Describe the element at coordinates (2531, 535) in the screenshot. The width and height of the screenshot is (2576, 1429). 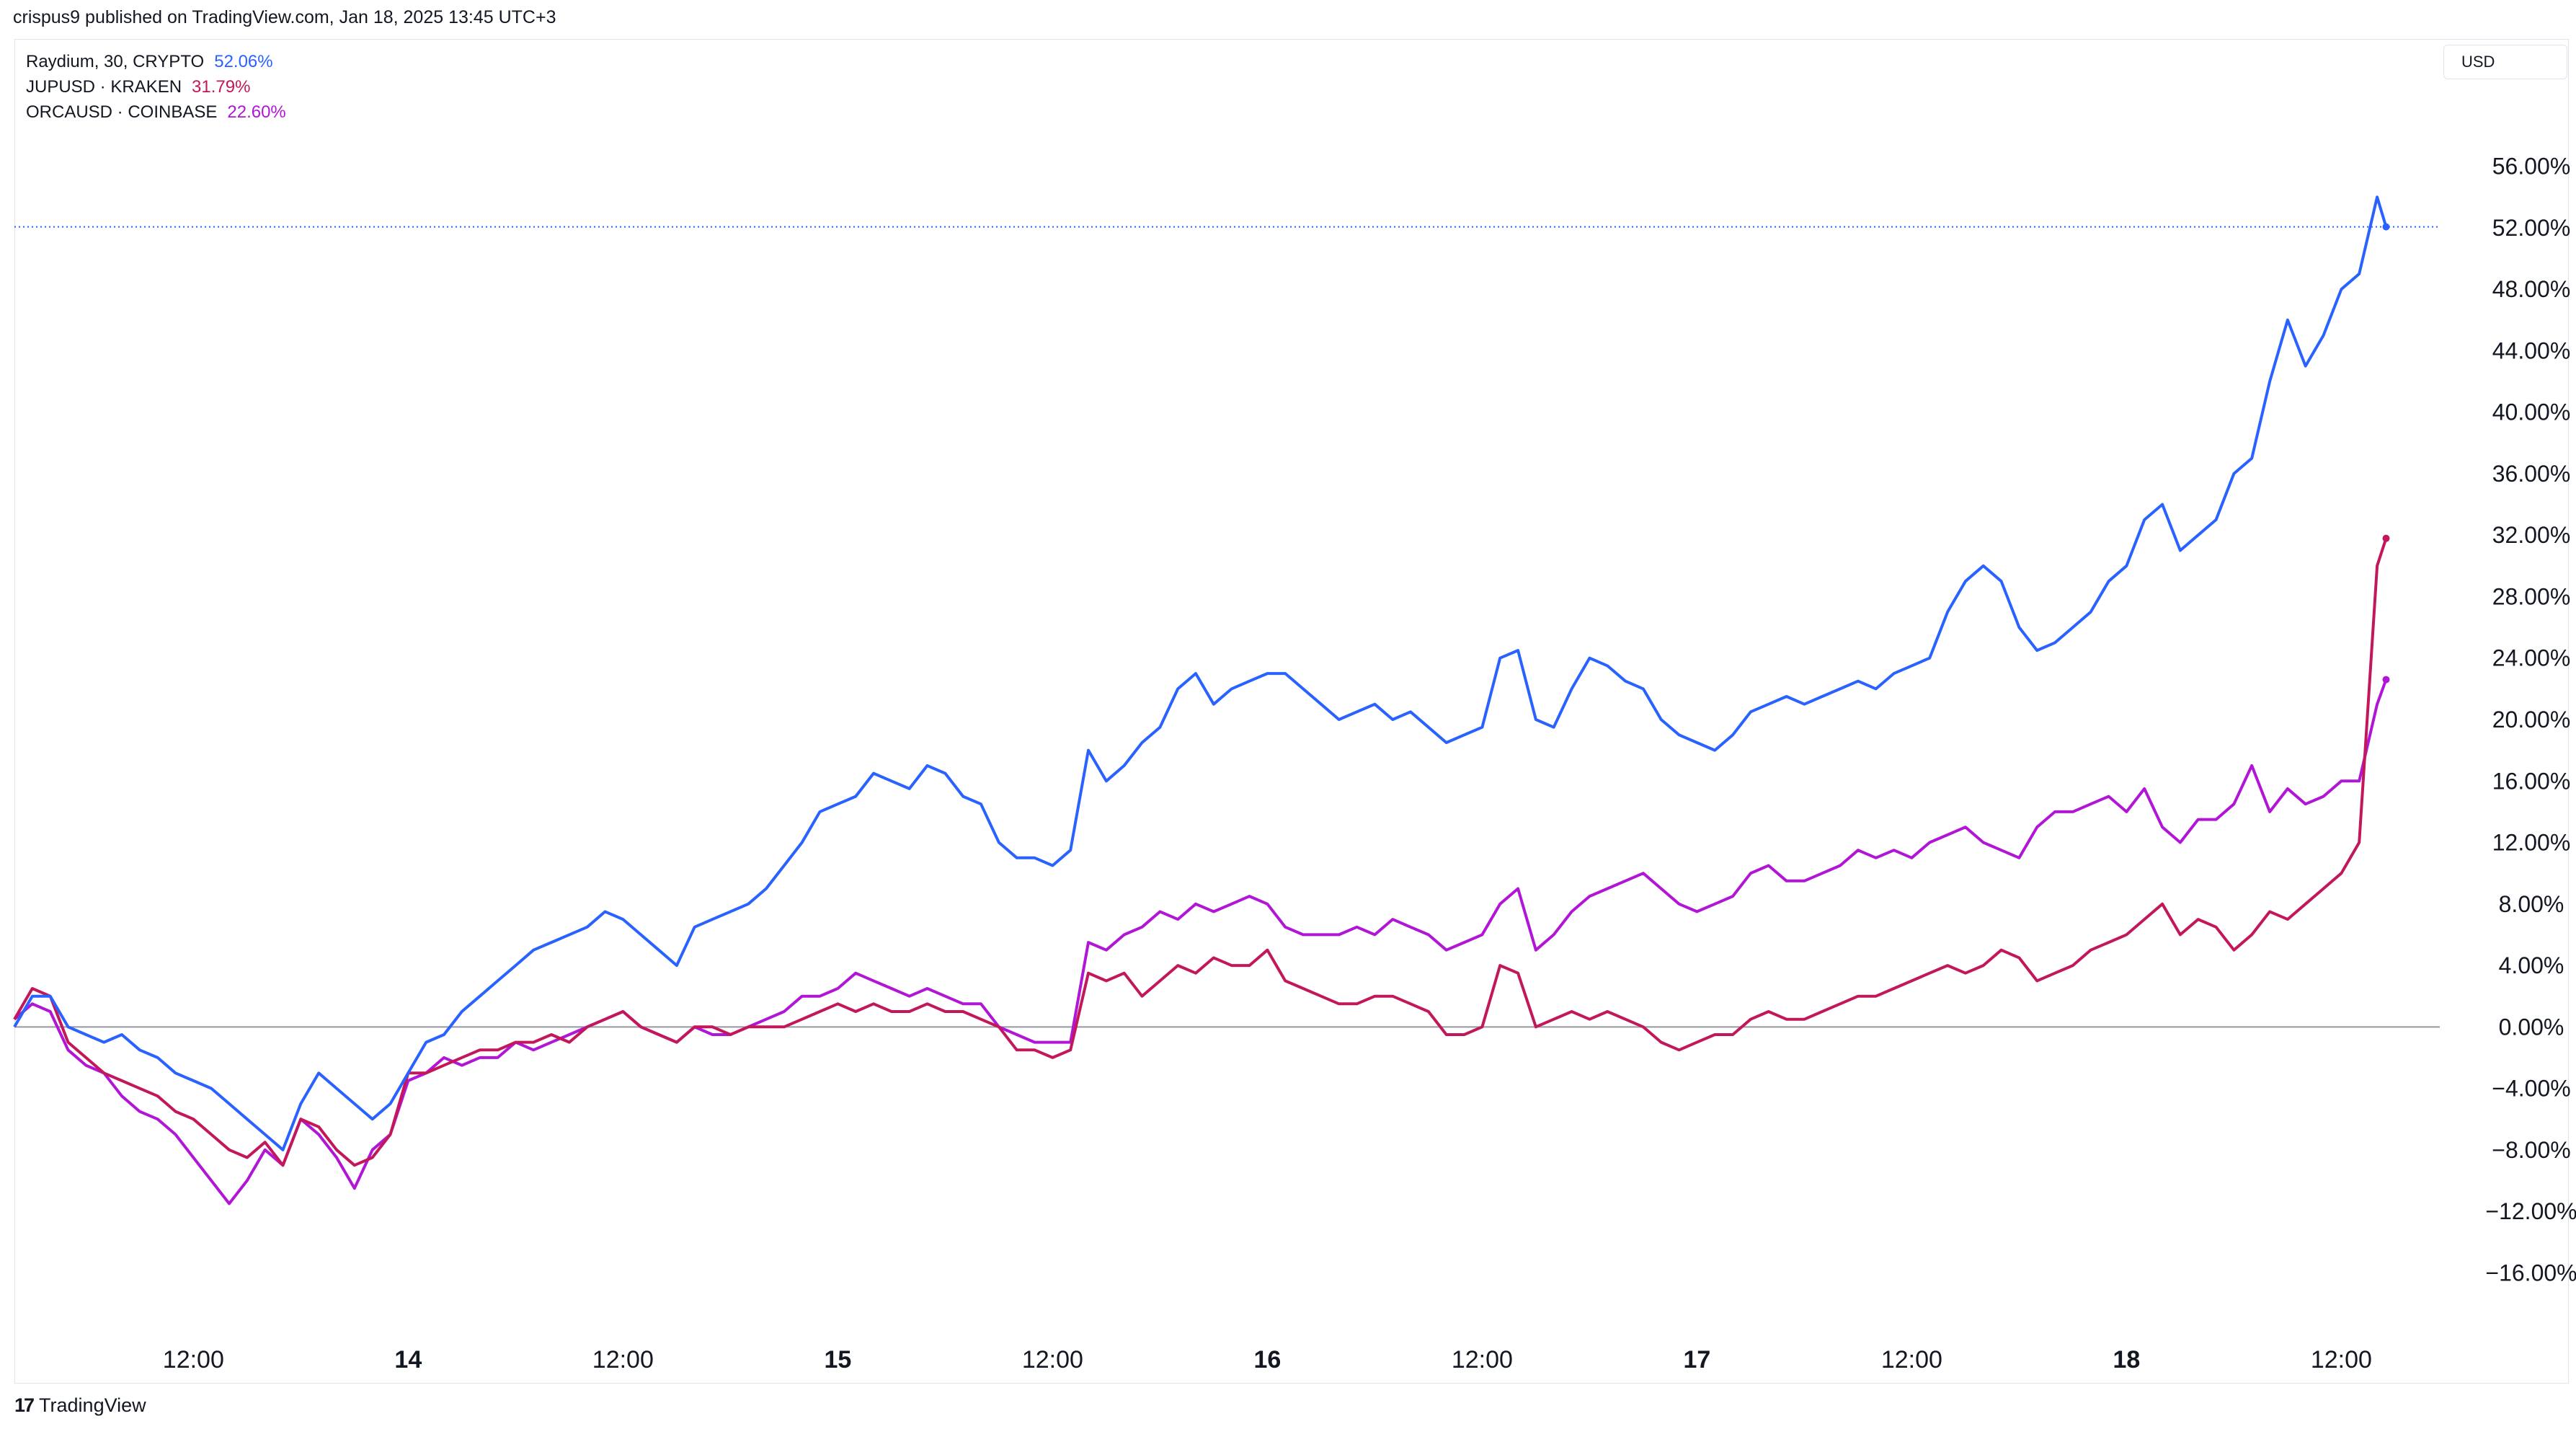
I see `y-tick-label: 32.00%` at that location.